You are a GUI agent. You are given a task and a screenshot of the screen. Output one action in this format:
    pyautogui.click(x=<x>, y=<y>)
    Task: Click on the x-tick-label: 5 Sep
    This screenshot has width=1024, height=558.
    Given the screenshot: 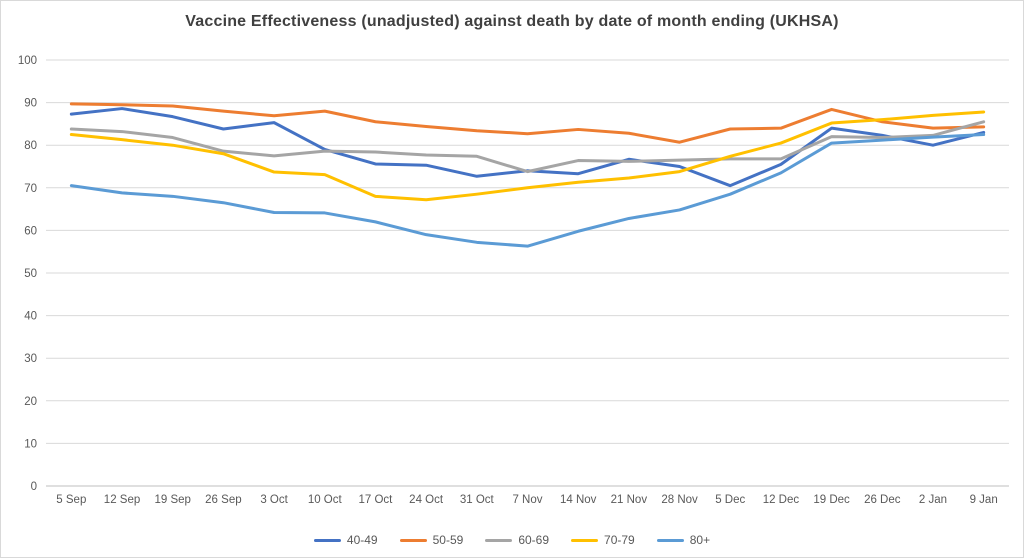 What is the action you would take?
    pyautogui.click(x=71, y=500)
    